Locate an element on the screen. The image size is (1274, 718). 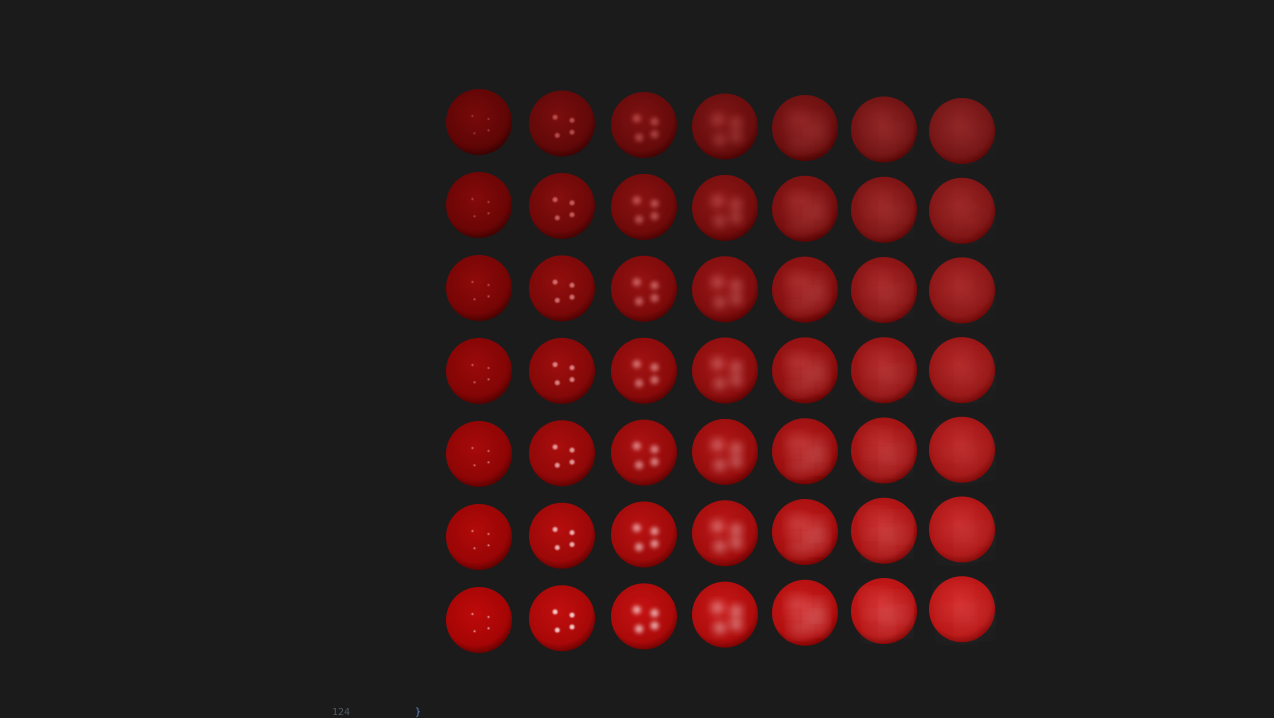
line-number: 124 is located at coordinates (341, 712).